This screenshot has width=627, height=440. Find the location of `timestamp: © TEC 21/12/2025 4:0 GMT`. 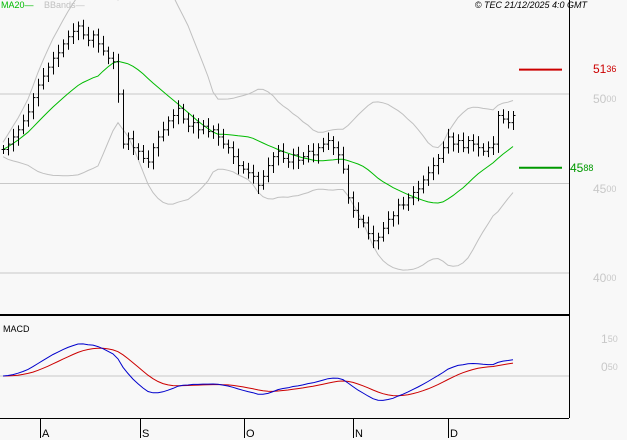

timestamp: © TEC 21/12/2025 4:0 GMT is located at coordinates (530, 5).